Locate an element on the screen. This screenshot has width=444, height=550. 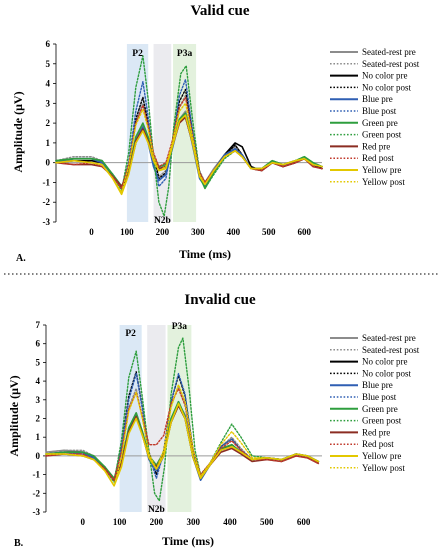
panel-title: Valid cue is located at coordinates (219, 11).